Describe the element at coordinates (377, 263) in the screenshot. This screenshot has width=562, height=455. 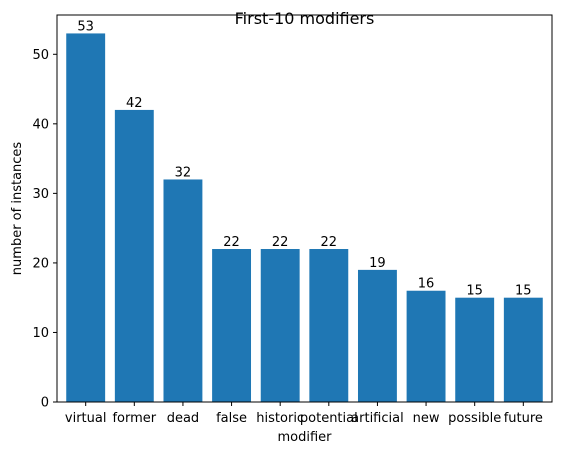
I see `data-label-artificial: 19` at that location.